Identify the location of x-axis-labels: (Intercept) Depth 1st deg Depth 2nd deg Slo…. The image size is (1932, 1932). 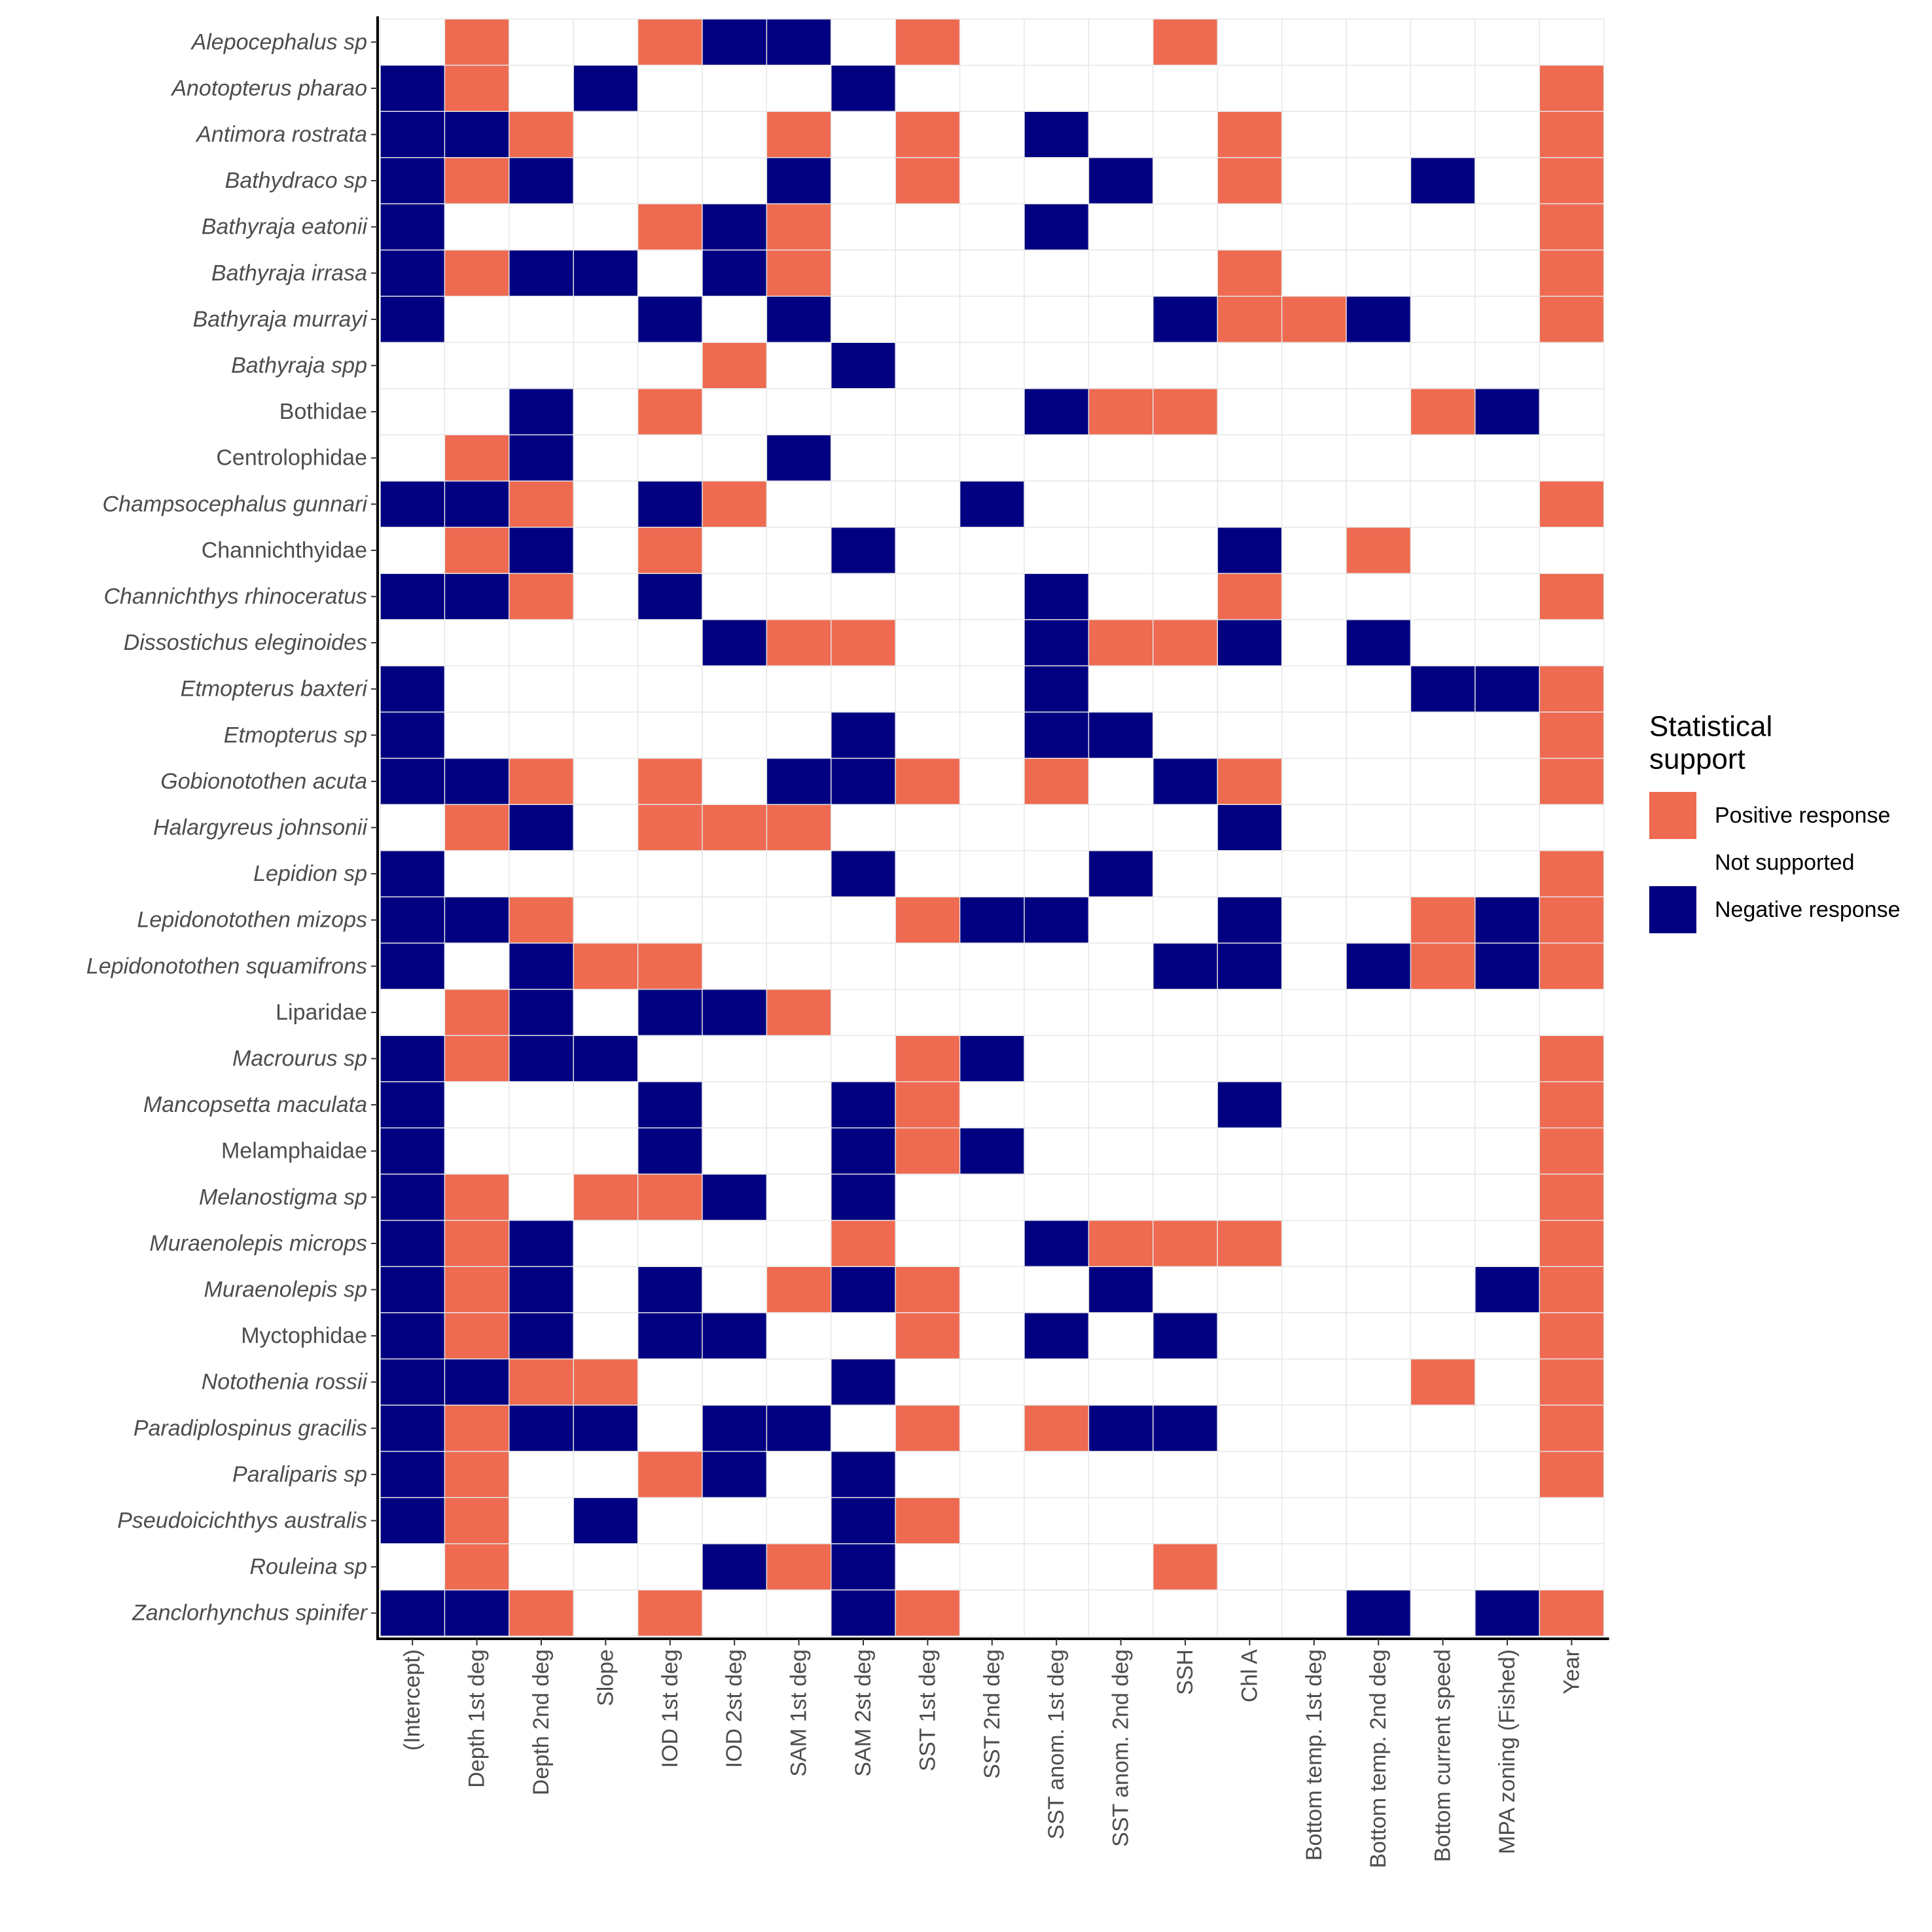
(992, 1759).